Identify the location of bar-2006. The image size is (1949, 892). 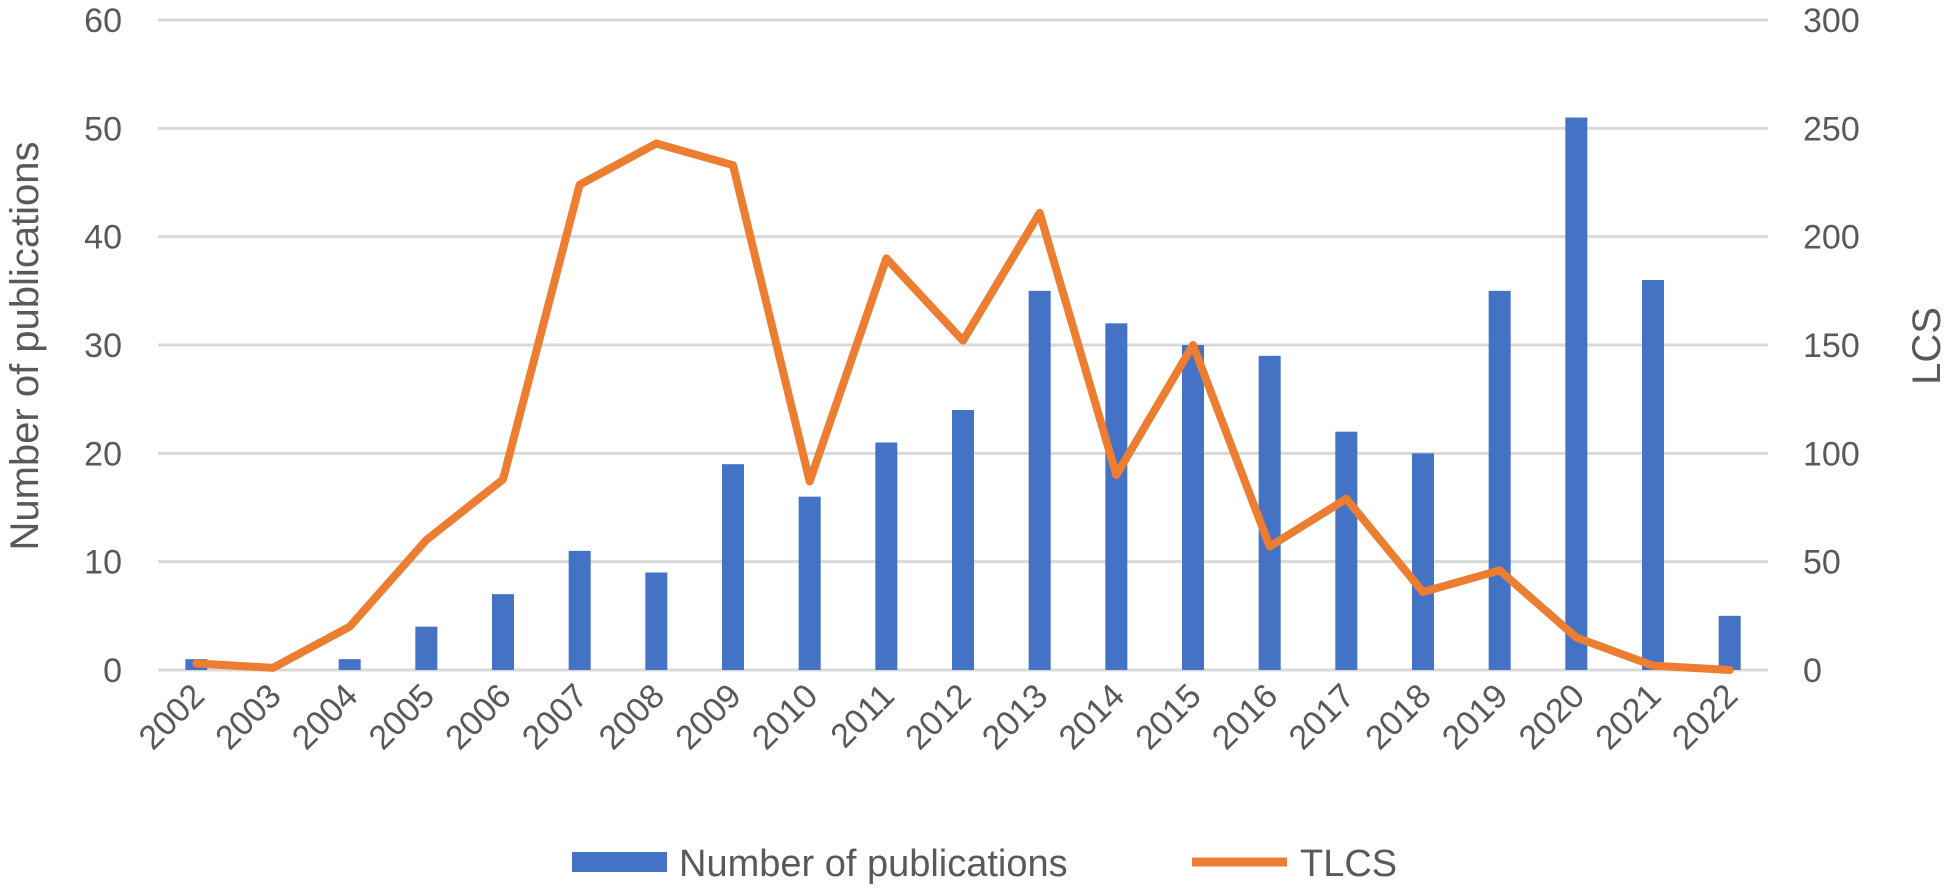
(503, 632).